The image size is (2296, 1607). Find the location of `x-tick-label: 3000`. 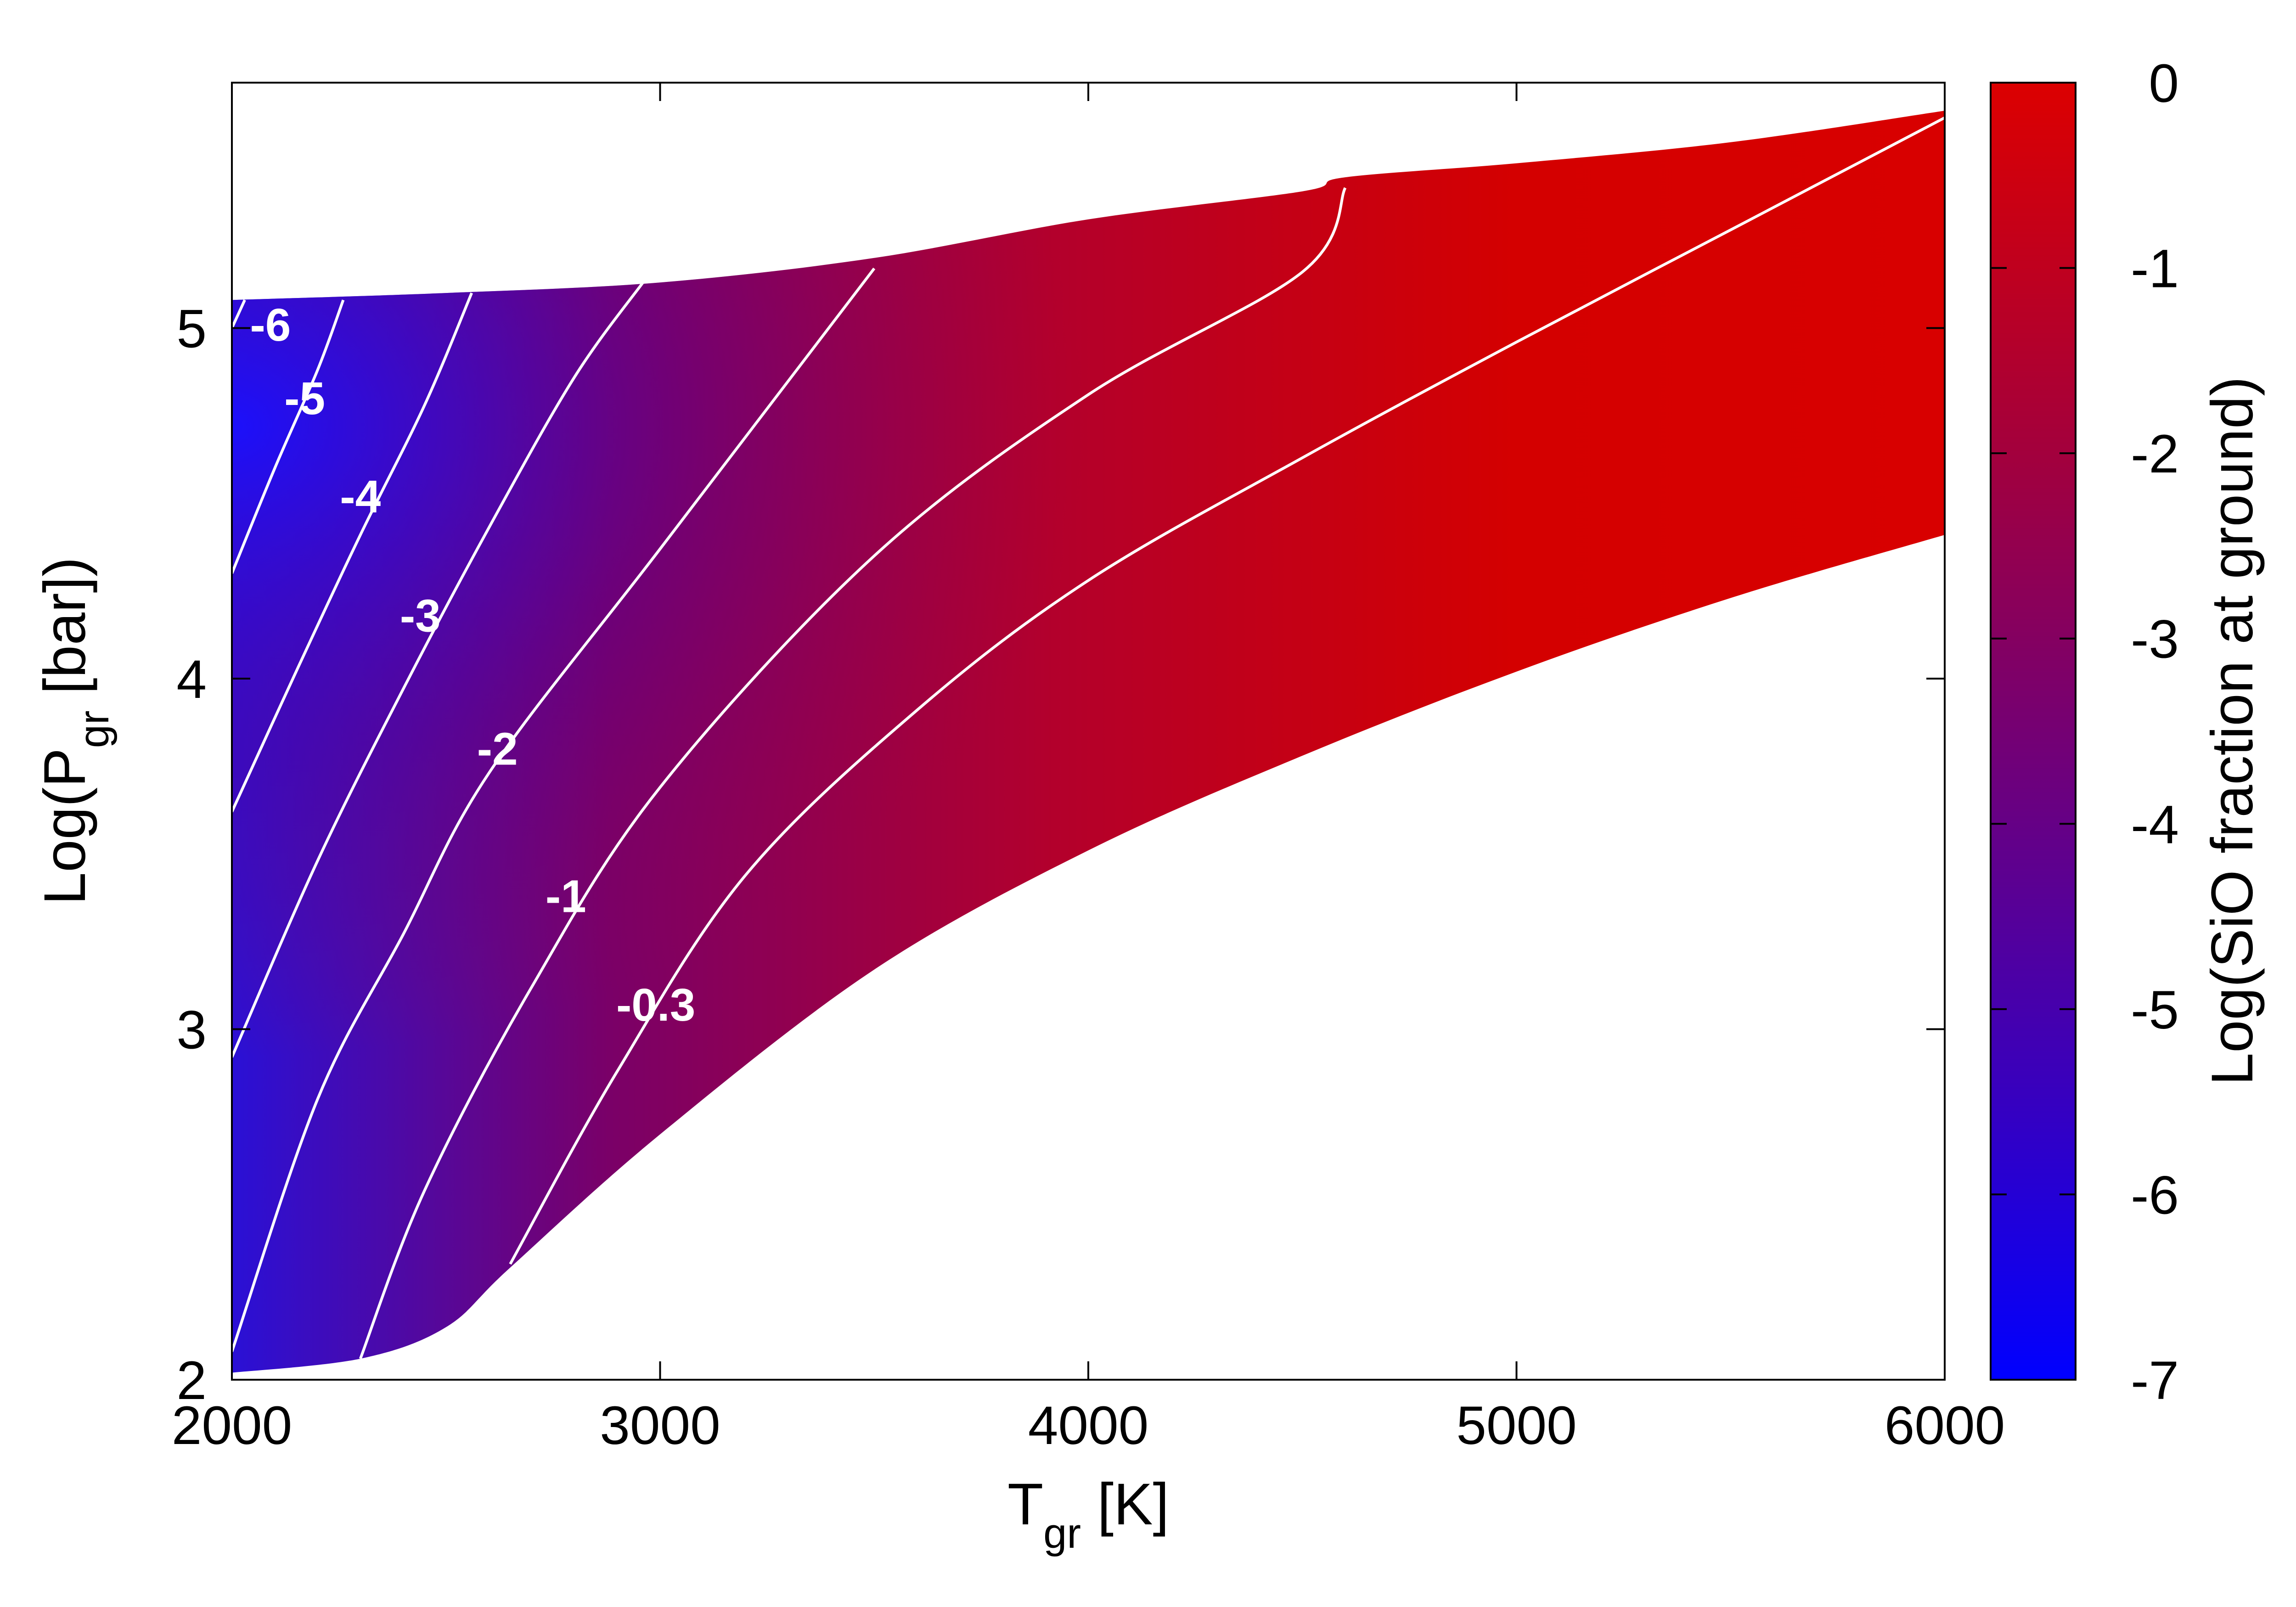

x-tick-label: 3000 is located at coordinates (660, 1425).